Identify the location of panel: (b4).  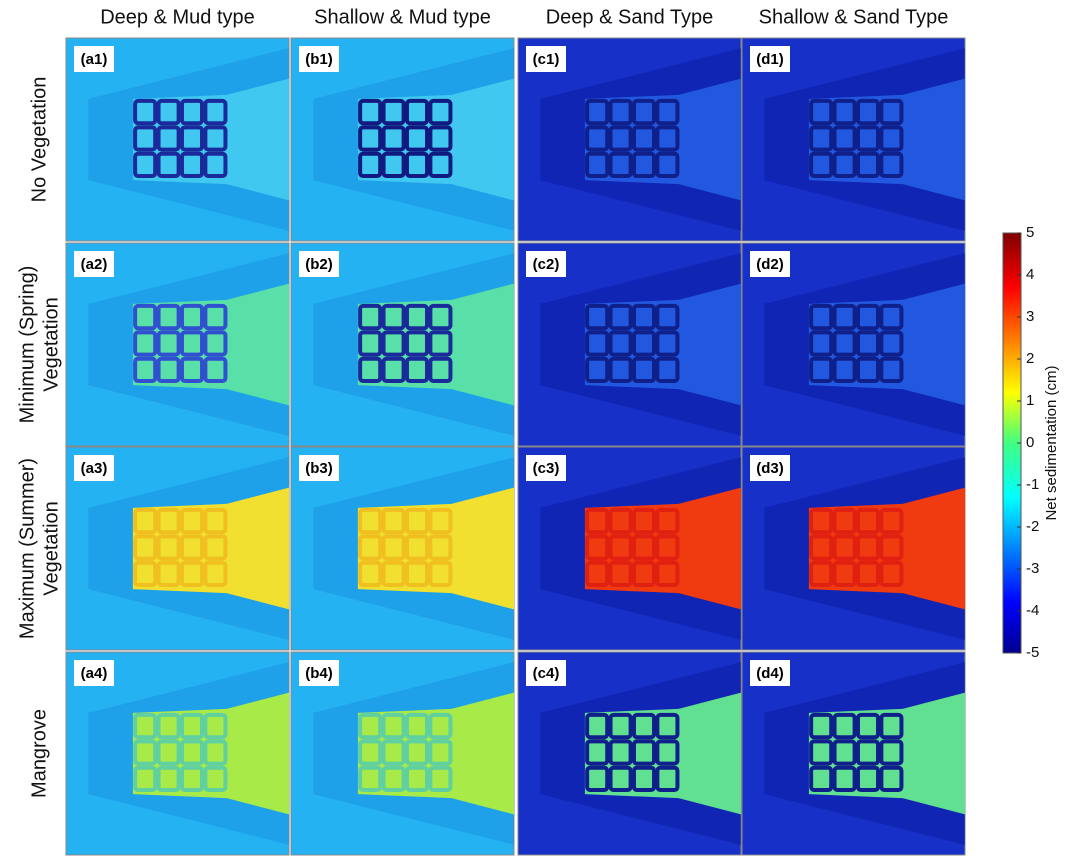
(402, 753).